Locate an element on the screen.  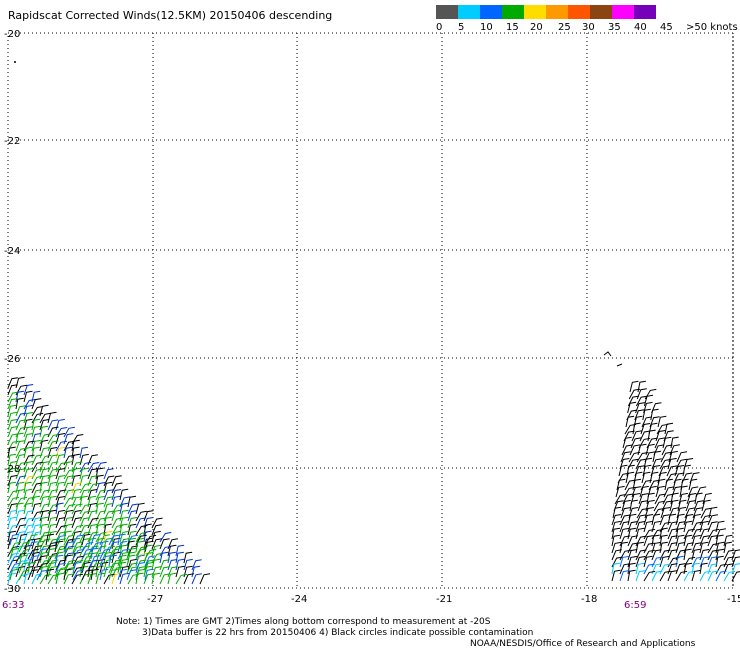
legend-color-bar is located at coordinates (546, 12).